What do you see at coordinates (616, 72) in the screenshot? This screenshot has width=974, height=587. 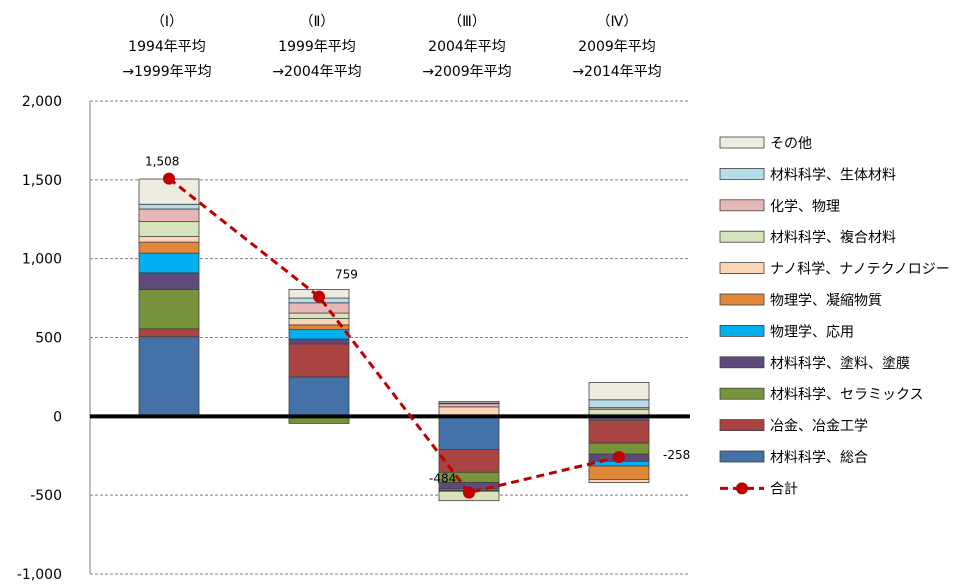 I see `category-label: →2014年平均` at bounding box center [616, 72].